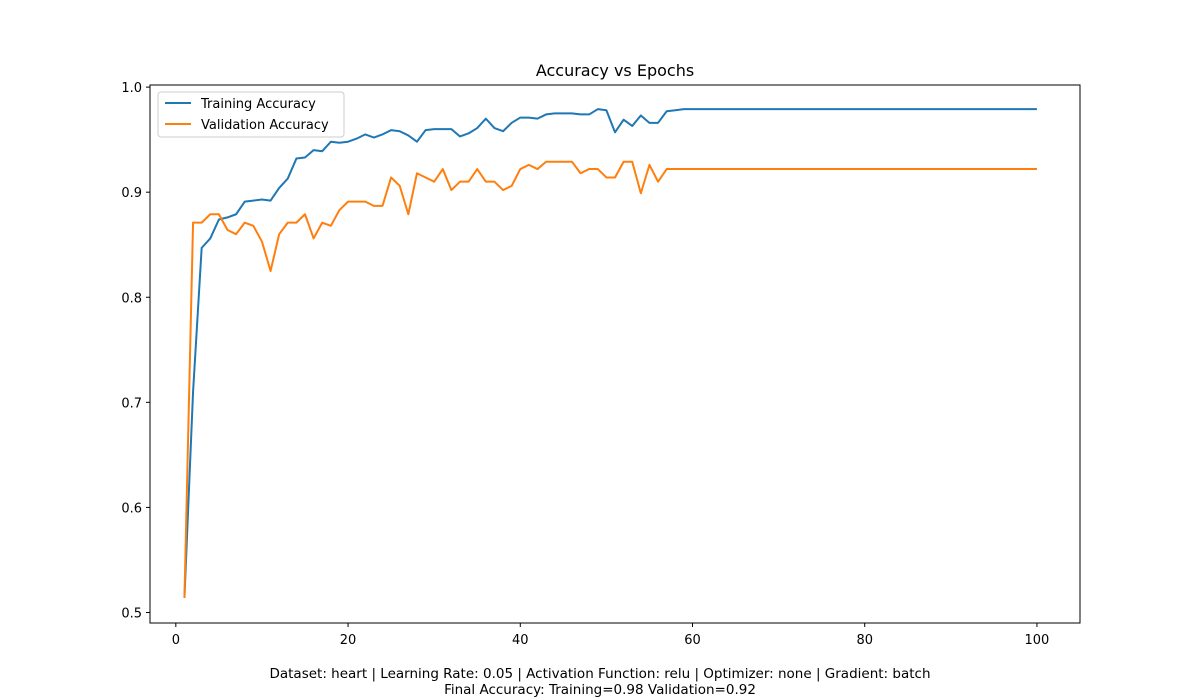 The image size is (1200, 700). What do you see at coordinates (864, 640) in the screenshot?
I see `x-tick-label: 80` at bounding box center [864, 640].